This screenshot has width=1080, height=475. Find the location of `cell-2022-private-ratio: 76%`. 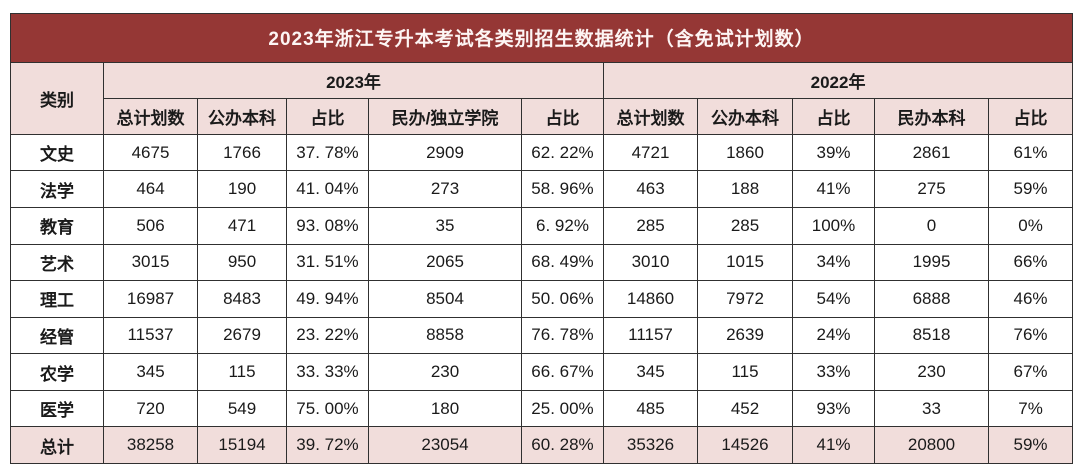

cell-2022-private-ratio: 76% is located at coordinates (1030, 335).